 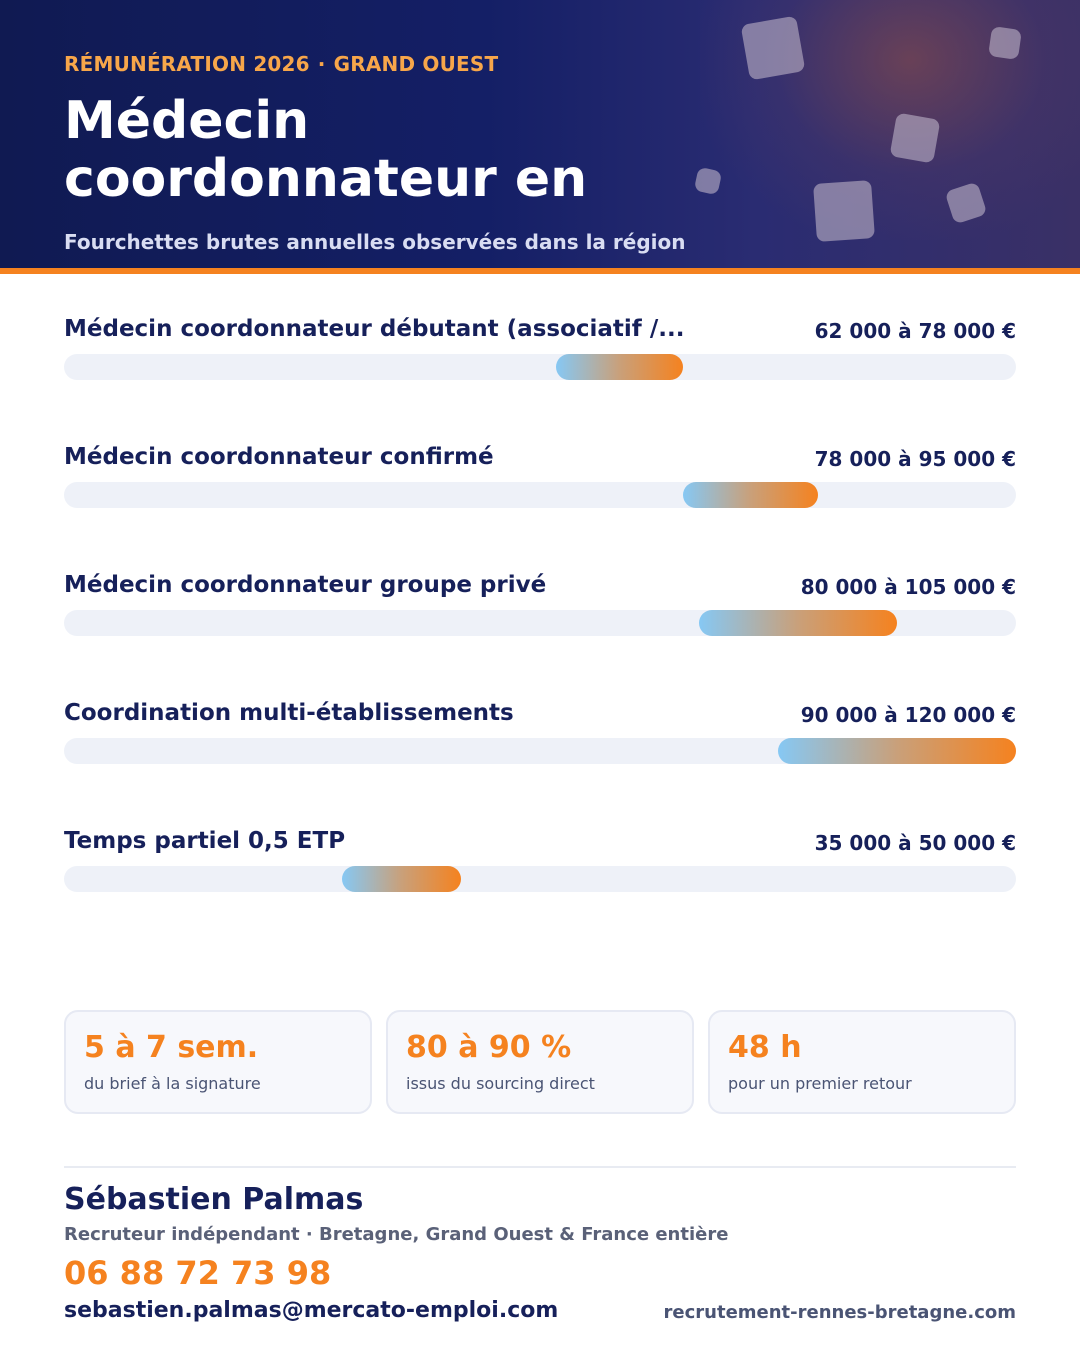 What do you see at coordinates (305, 585) in the screenshot?
I see `category-label: Médecin coordonnateur groupe privé` at bounding box center [305, 585].